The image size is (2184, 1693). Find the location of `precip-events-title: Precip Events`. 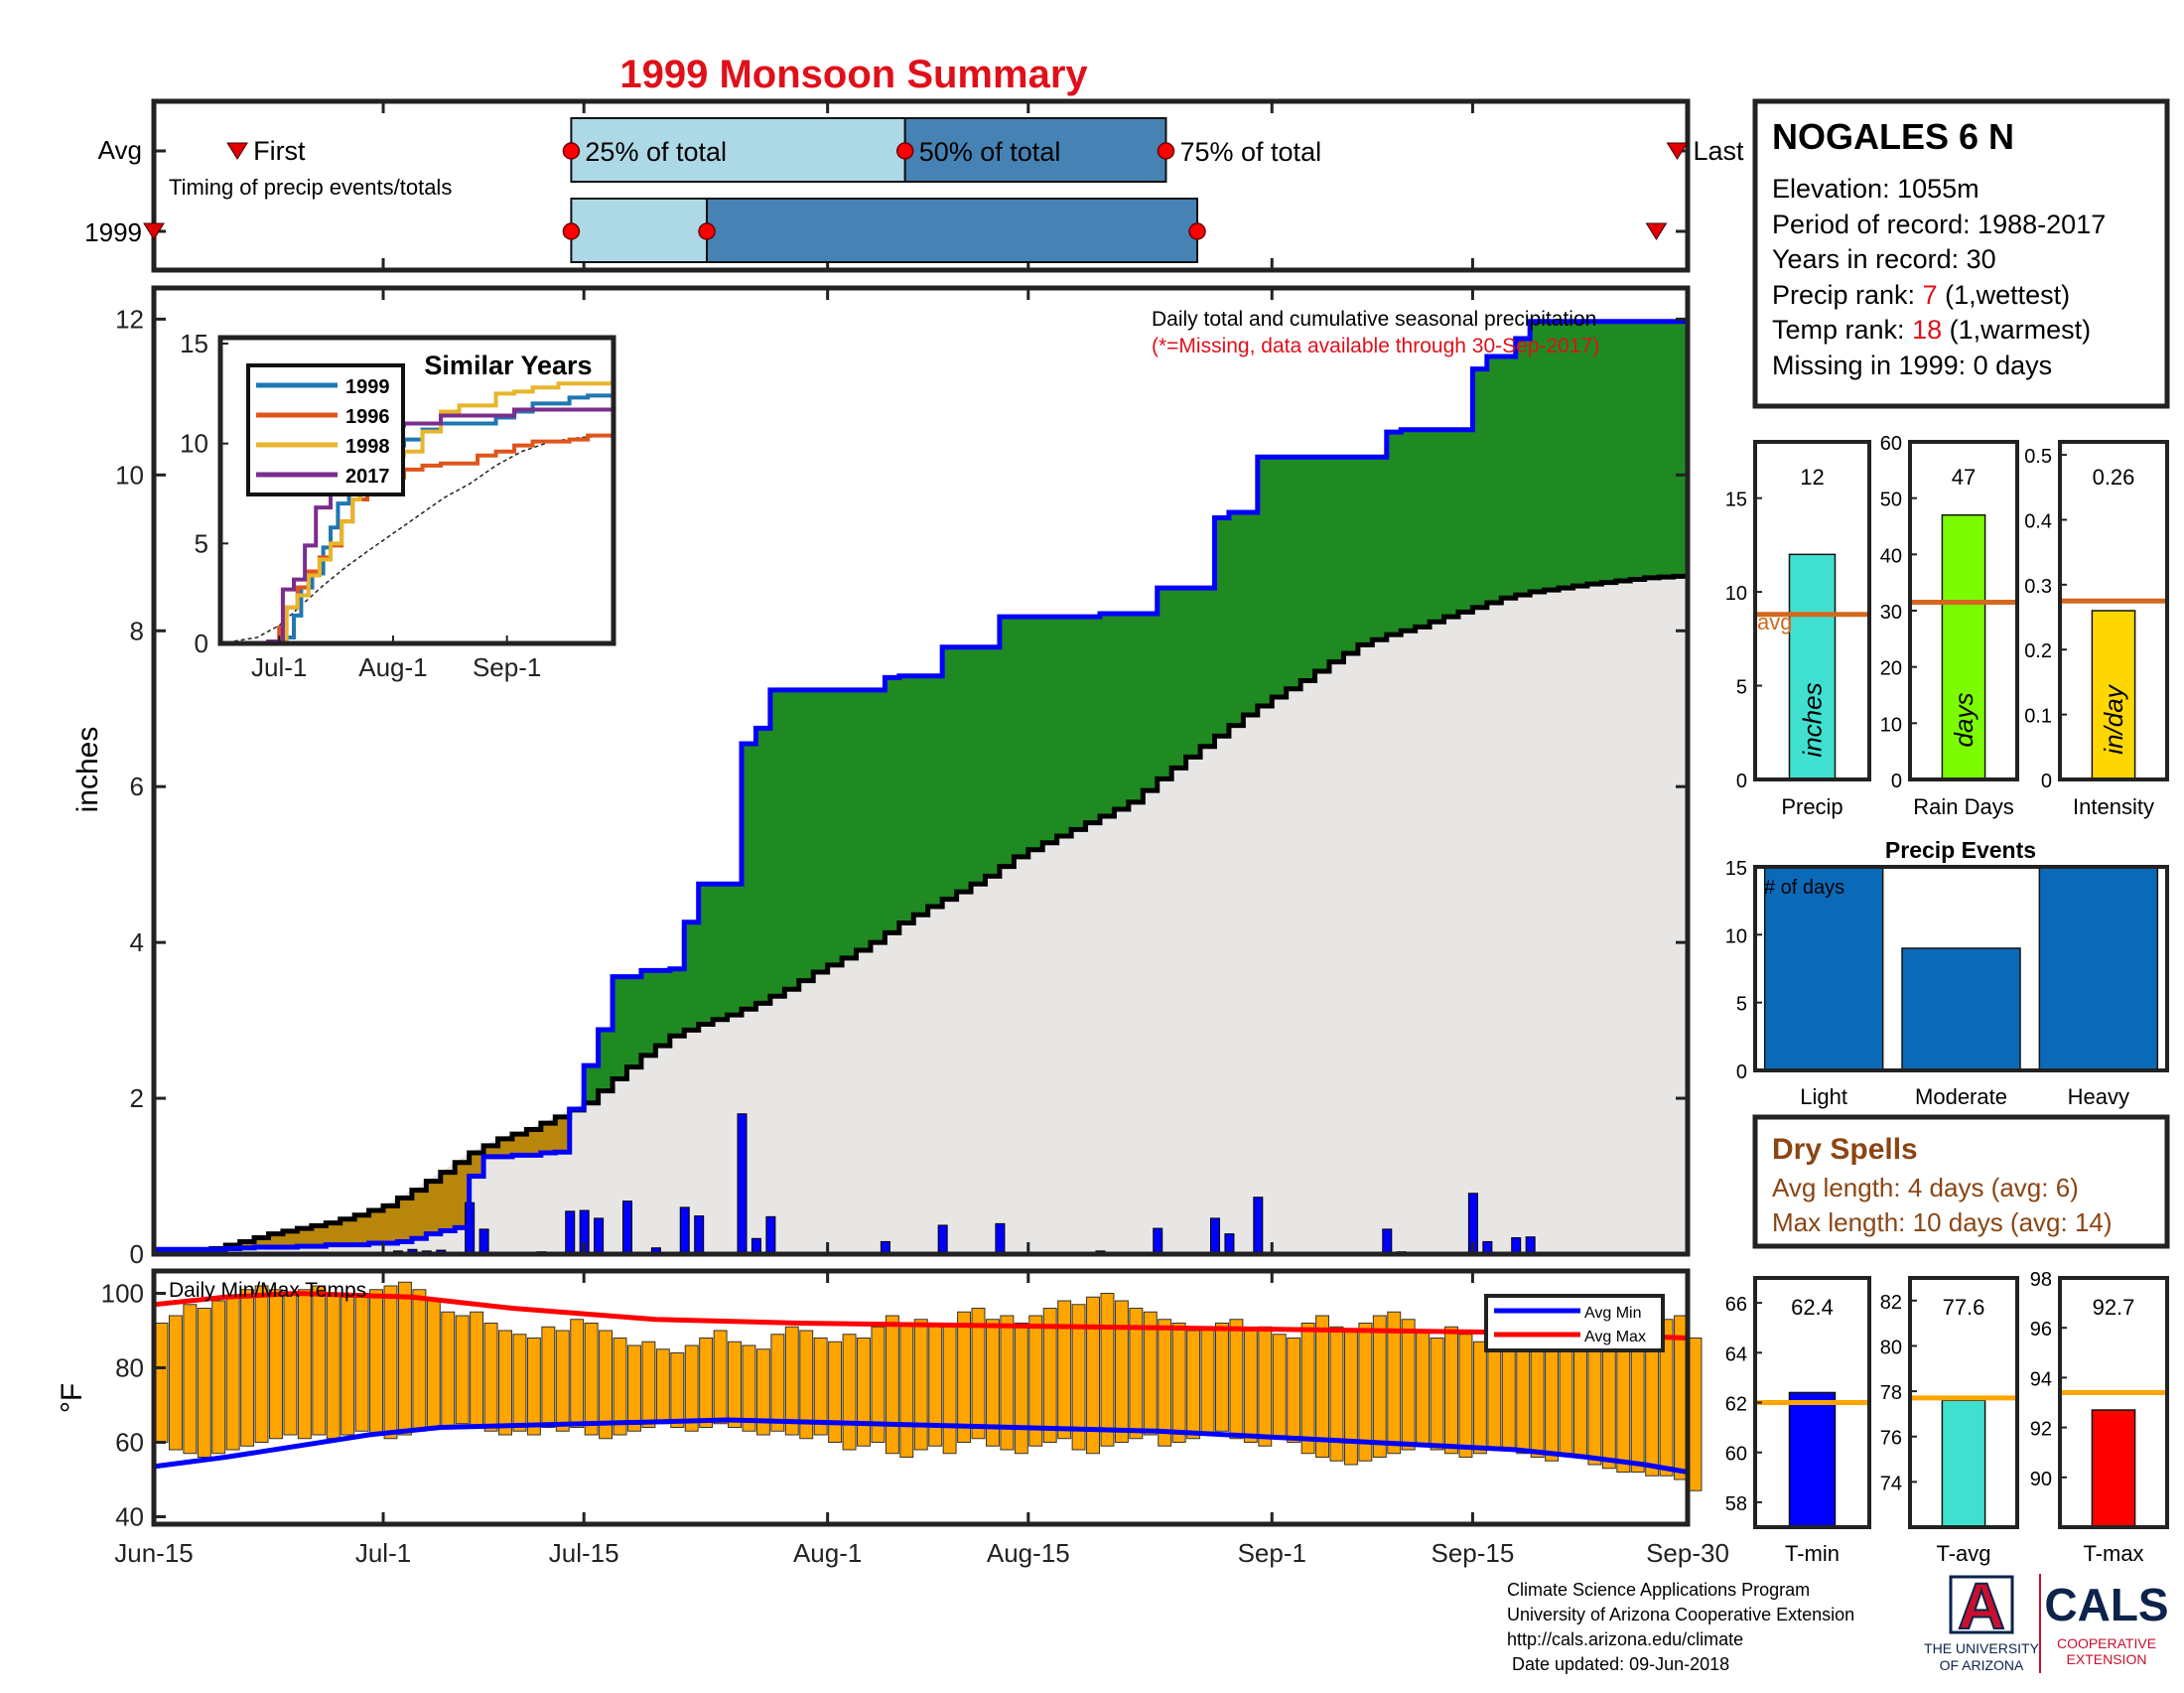

precip-events-title: Precip Events is located at coordinates (1960, 850).